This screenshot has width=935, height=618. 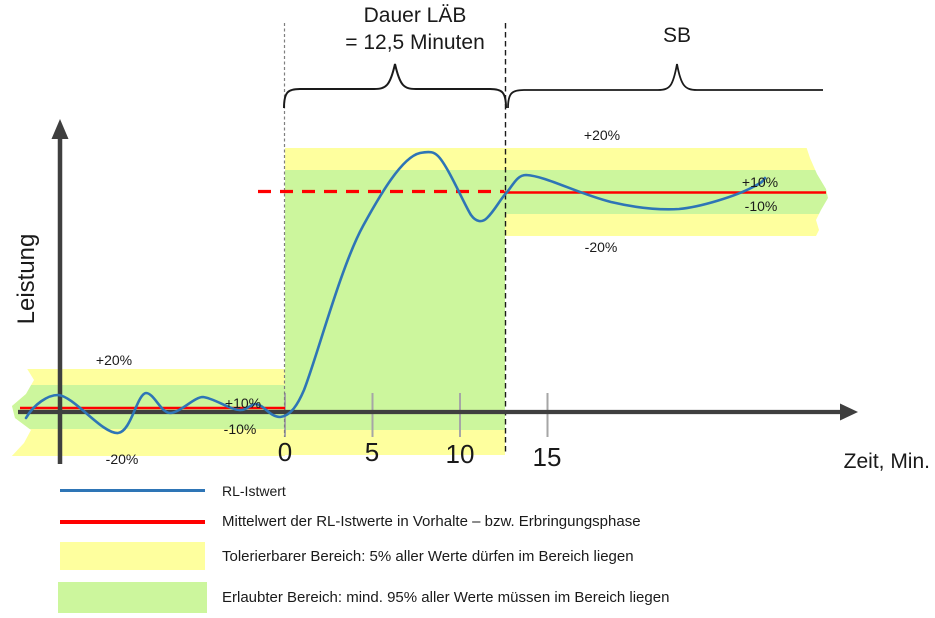 I want to click on chart-title-line2: = 12,5 Minuten, so click(x=415, y=42).